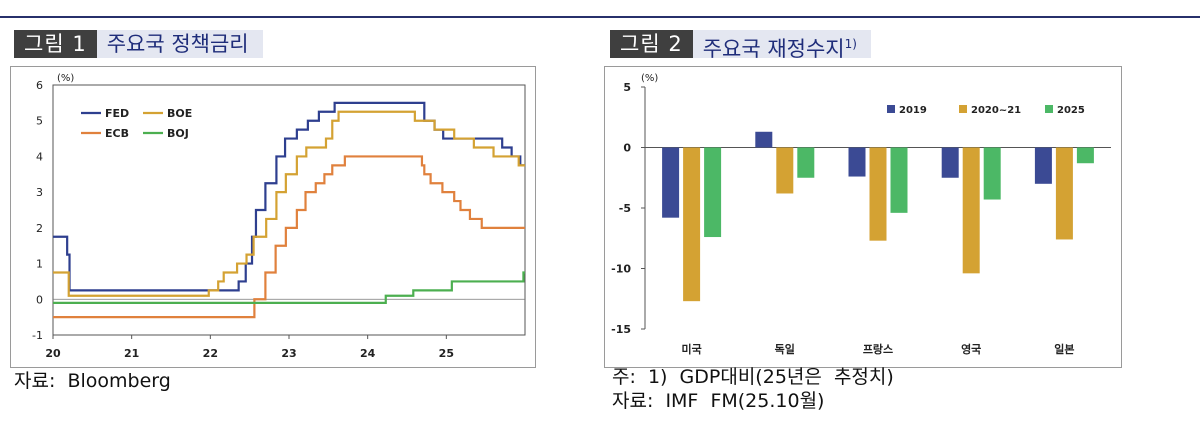 This screenshot has width=1200, height=432. I want to click on legend-label-boj: BOJ, so click(178, 133).